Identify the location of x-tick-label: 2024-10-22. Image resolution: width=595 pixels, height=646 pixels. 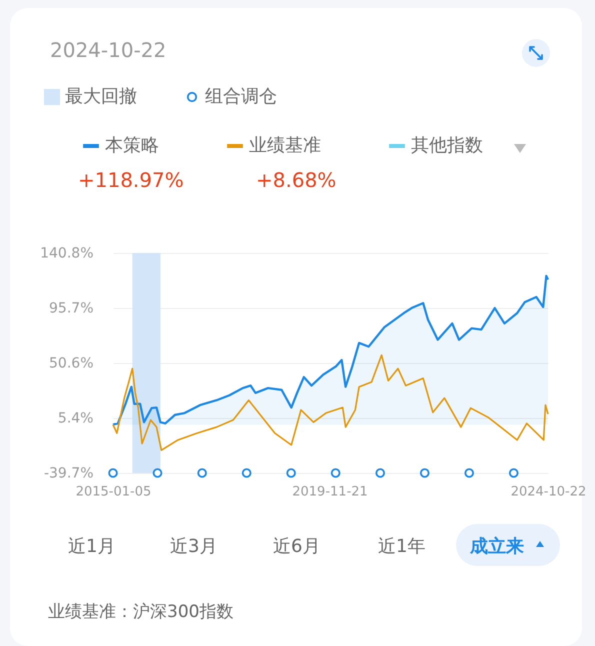
(548, 492).